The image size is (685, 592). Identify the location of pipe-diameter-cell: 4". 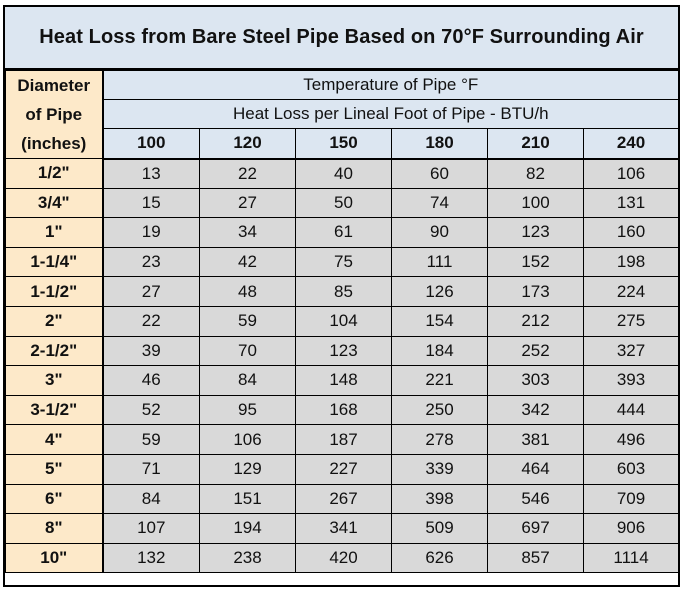
(54, 439).